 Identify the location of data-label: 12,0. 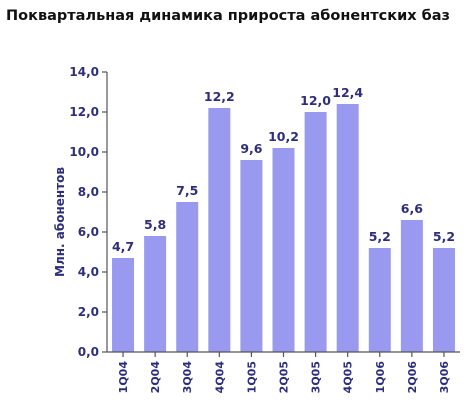
(315, 100).